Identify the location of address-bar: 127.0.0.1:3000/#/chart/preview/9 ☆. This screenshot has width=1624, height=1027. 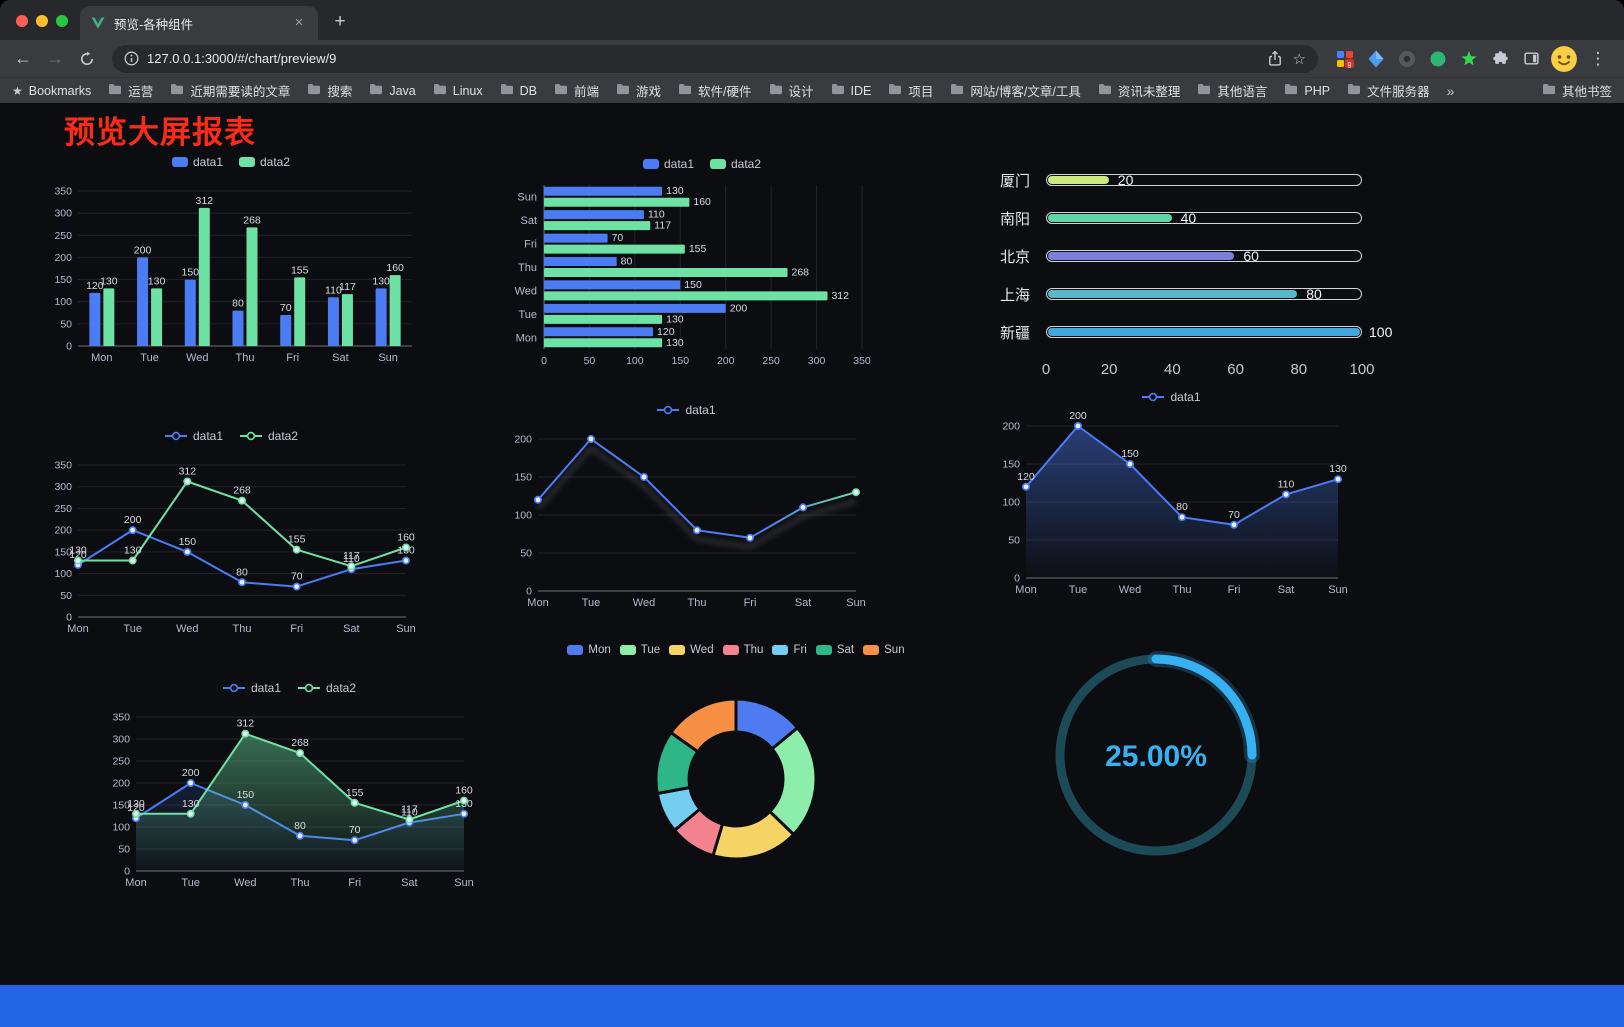
(715, 58).